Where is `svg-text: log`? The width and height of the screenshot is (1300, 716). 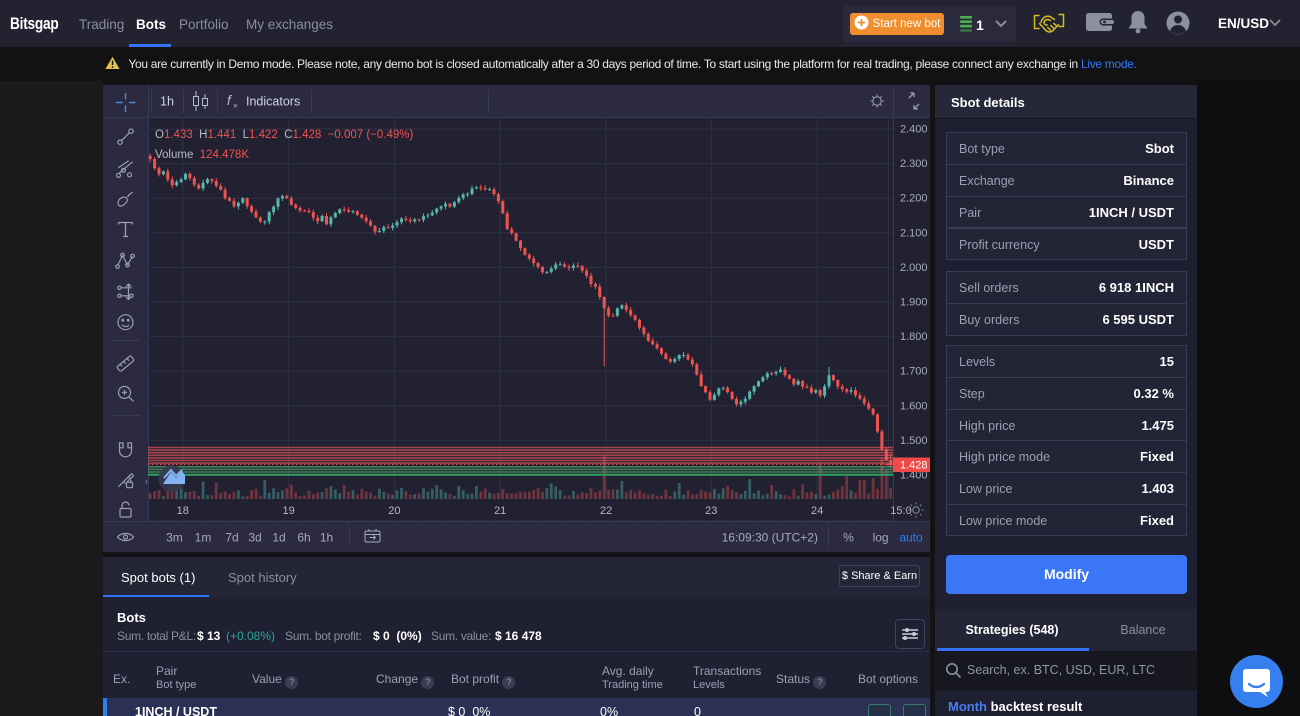
svg-text: log is located at coordinates (881, 538).